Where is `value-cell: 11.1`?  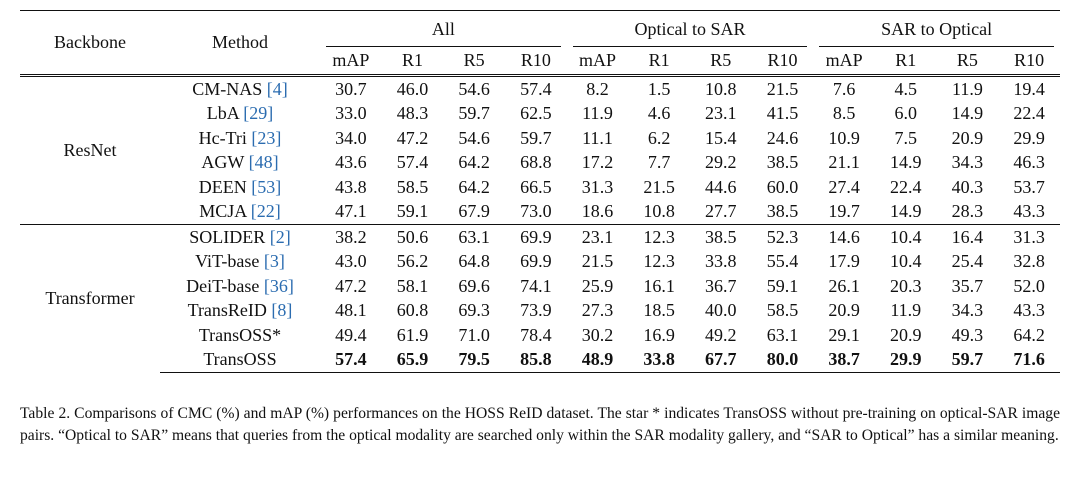
value-cell: 11.1 is located at coordinates (597, 137).